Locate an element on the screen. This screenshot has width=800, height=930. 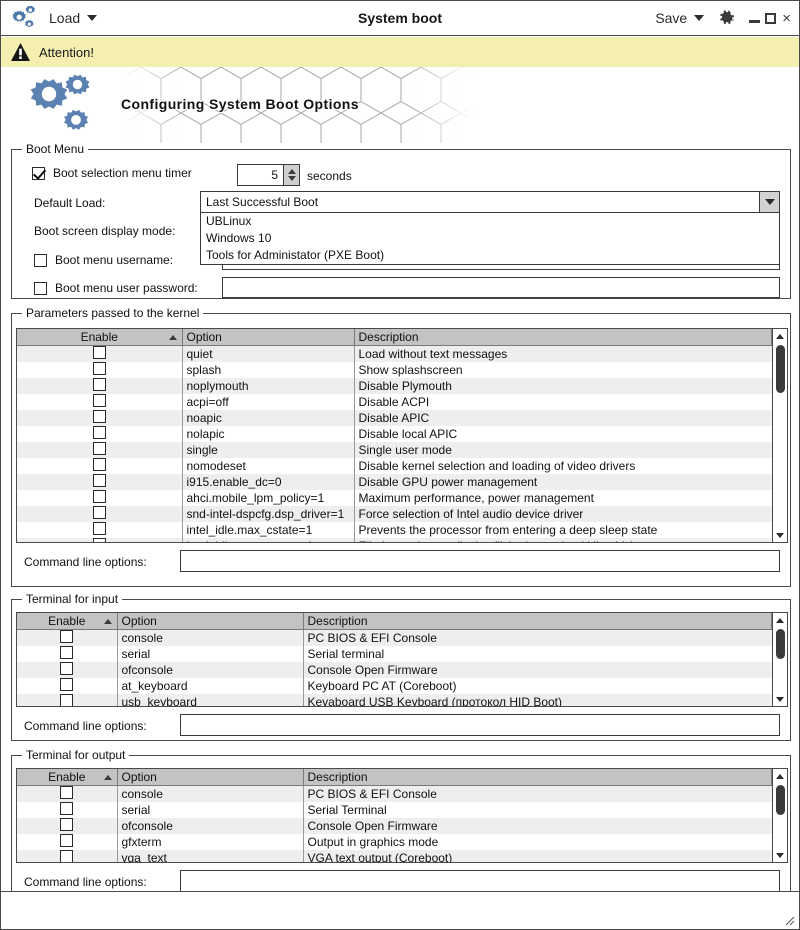
spinner-up-icon is located at coordinates (291, 171).